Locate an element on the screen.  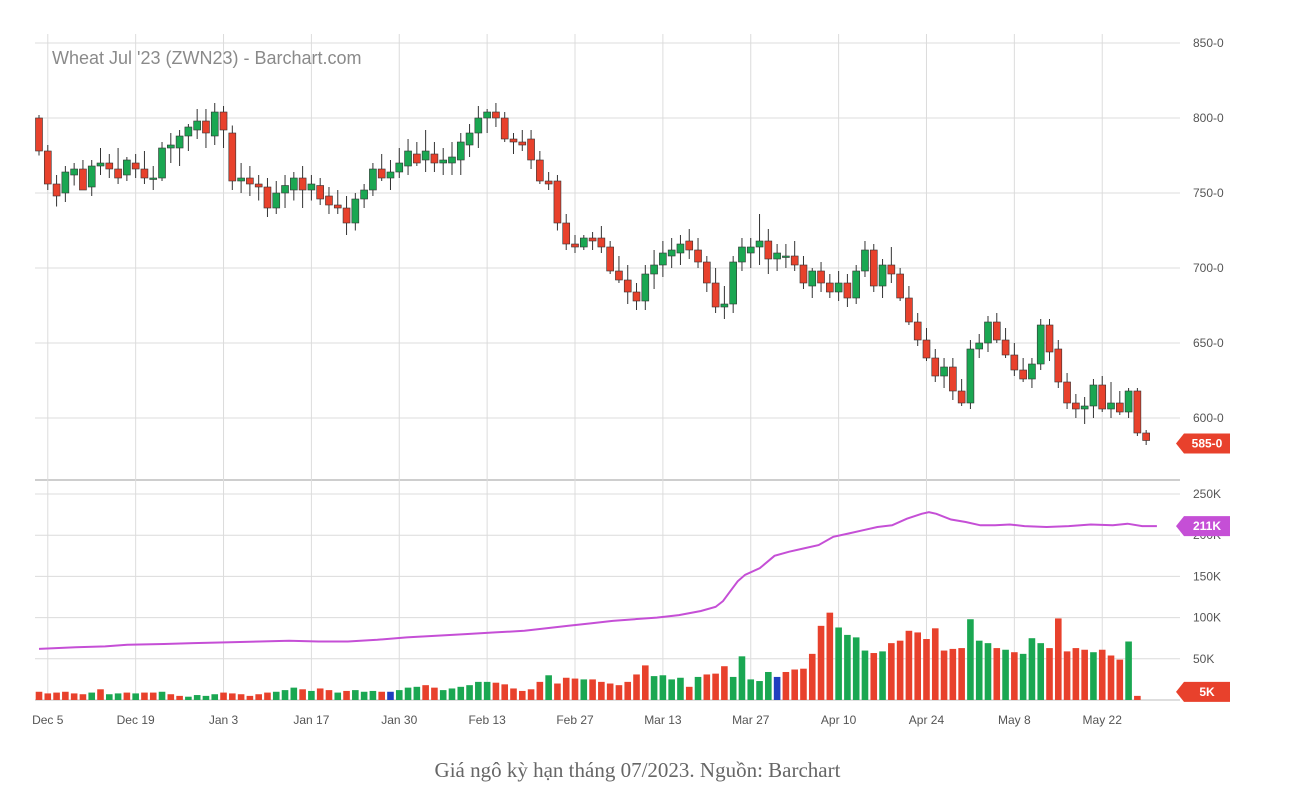
date-tick-label: Mar 13 is located at coordinates (663, 720).